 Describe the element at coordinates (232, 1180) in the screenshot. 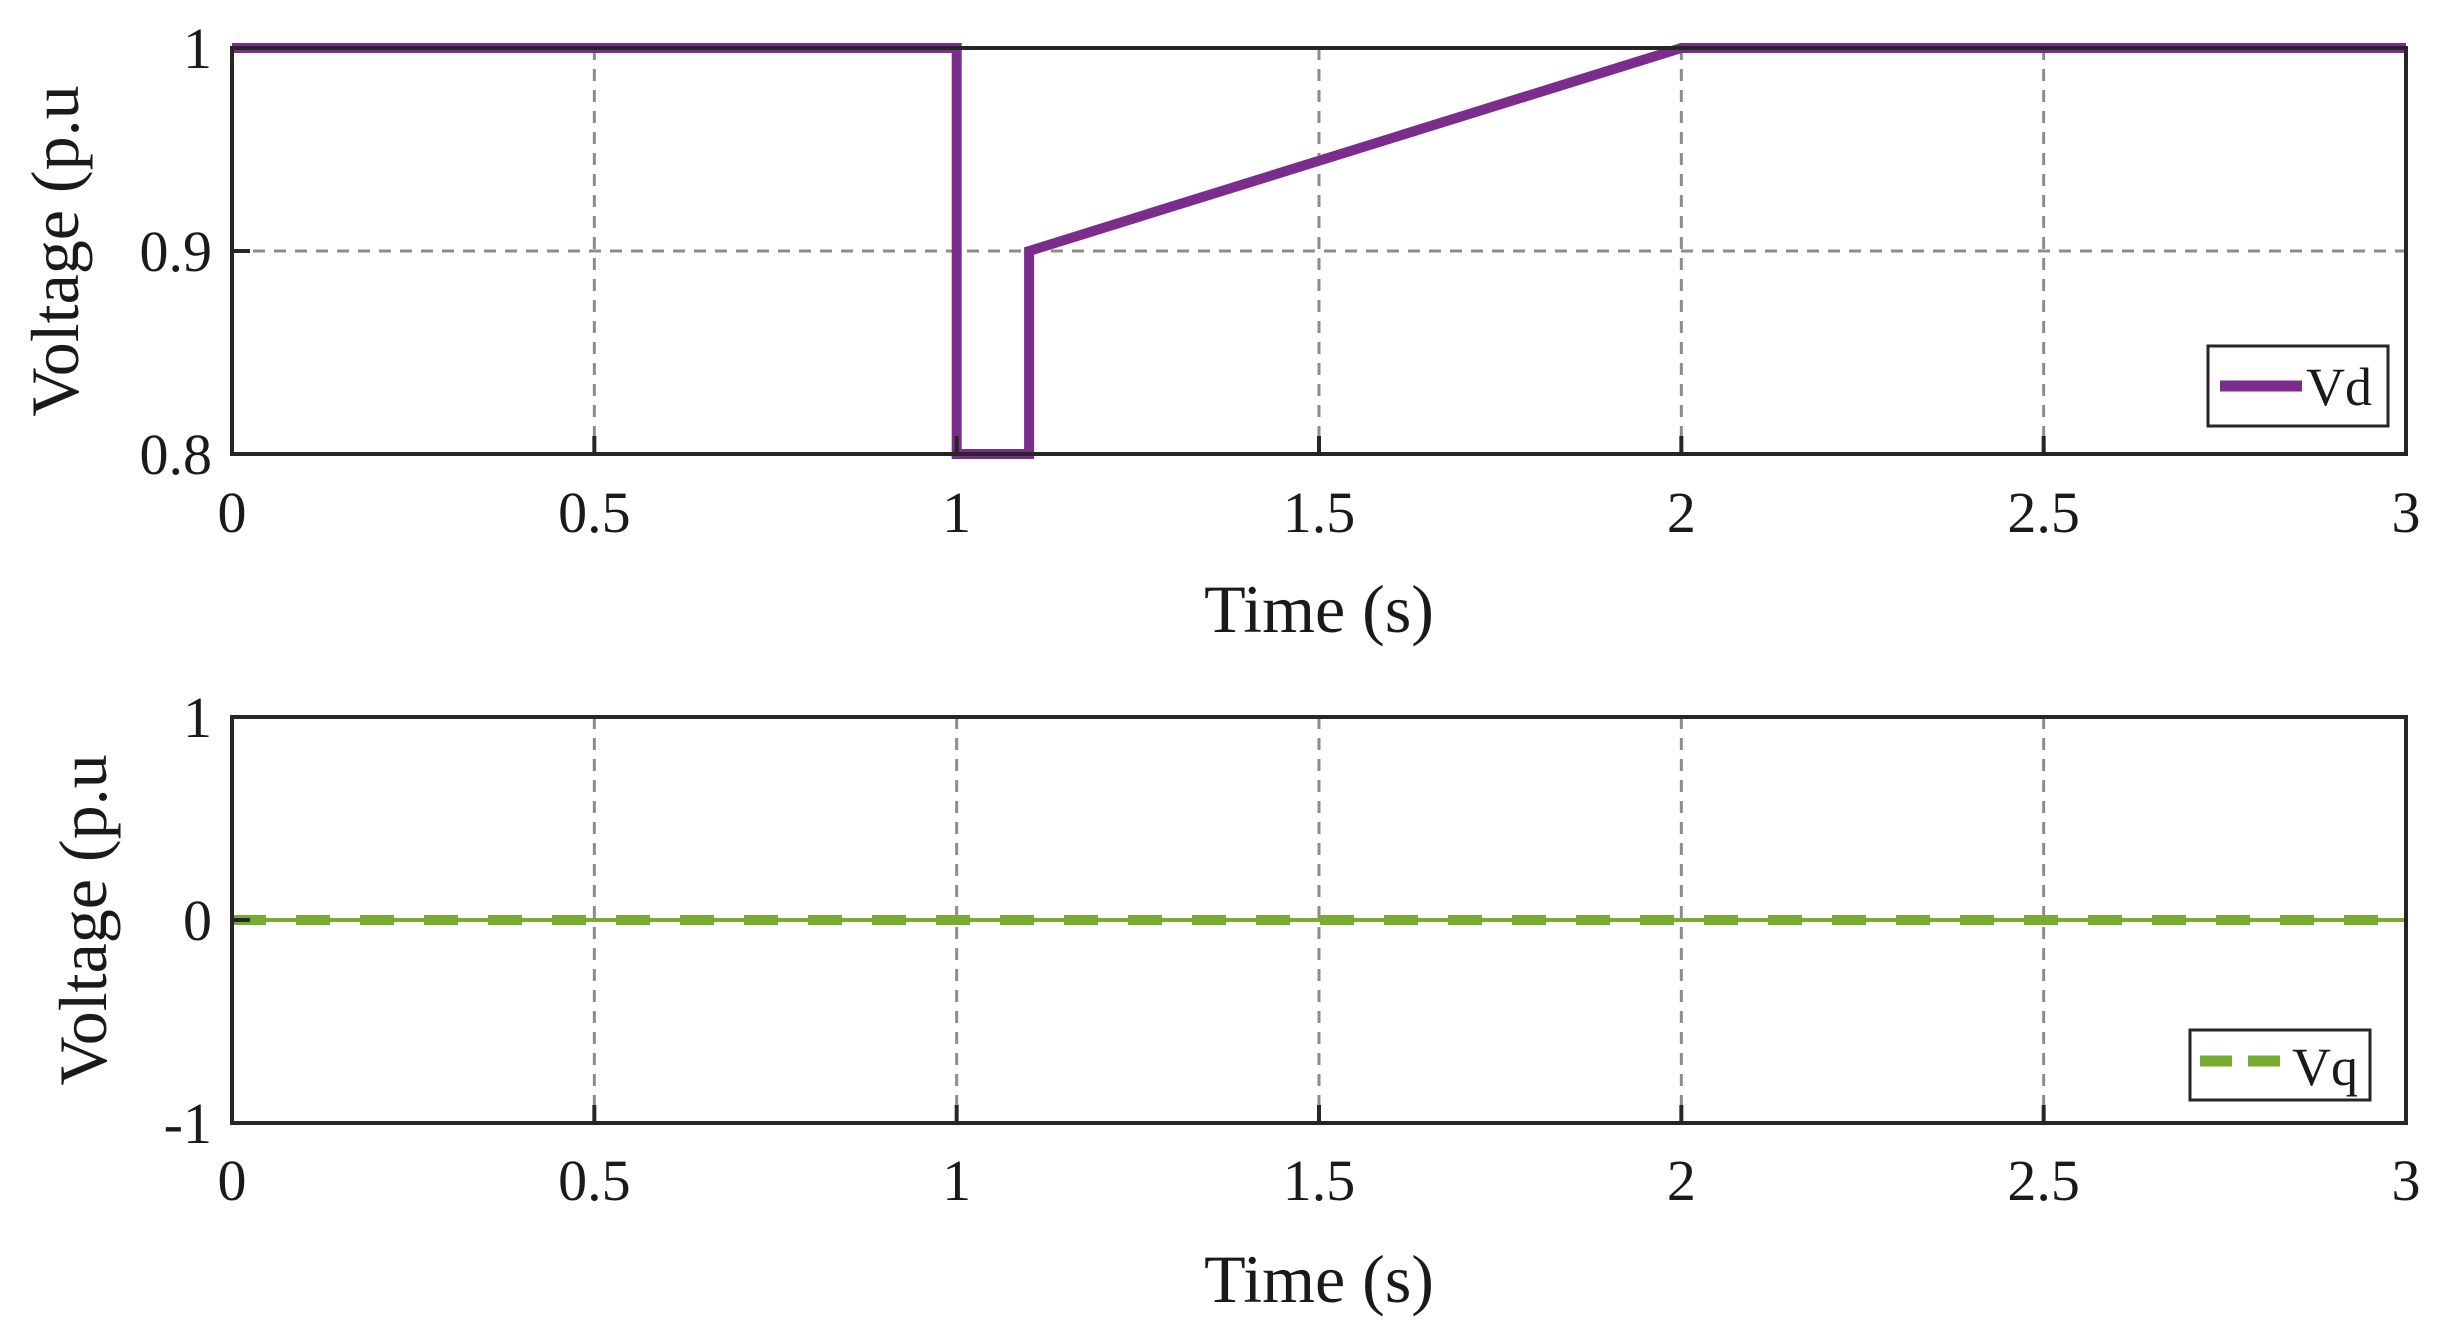

I see `xtick-label-vq-0: 0` at that location.